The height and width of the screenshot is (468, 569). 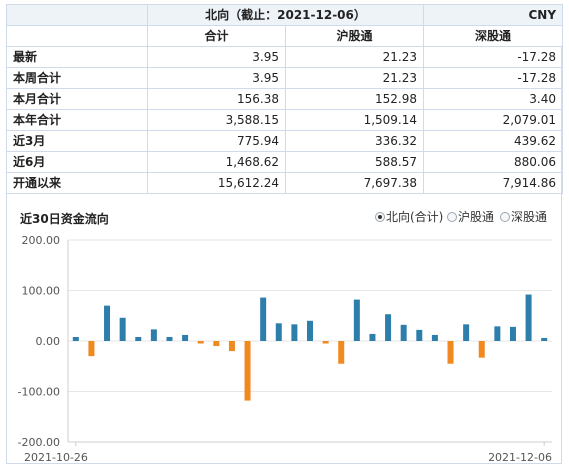 I want to click on cell-total: 156.38, so click(x=216, y=99).